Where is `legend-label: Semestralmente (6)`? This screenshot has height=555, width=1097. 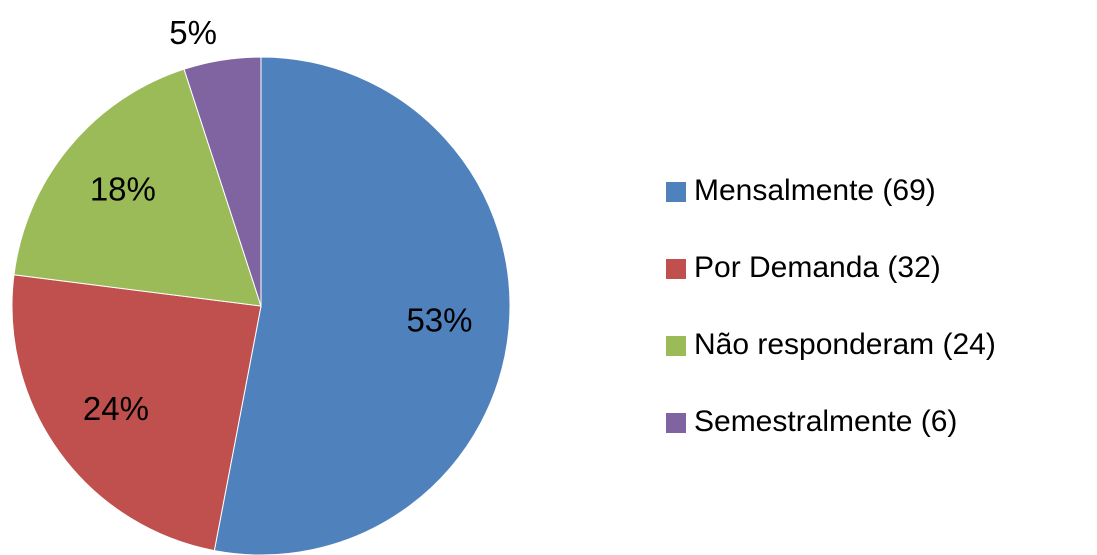
legend-label: Semestralmente (6) is located at coordinates (825, 421).